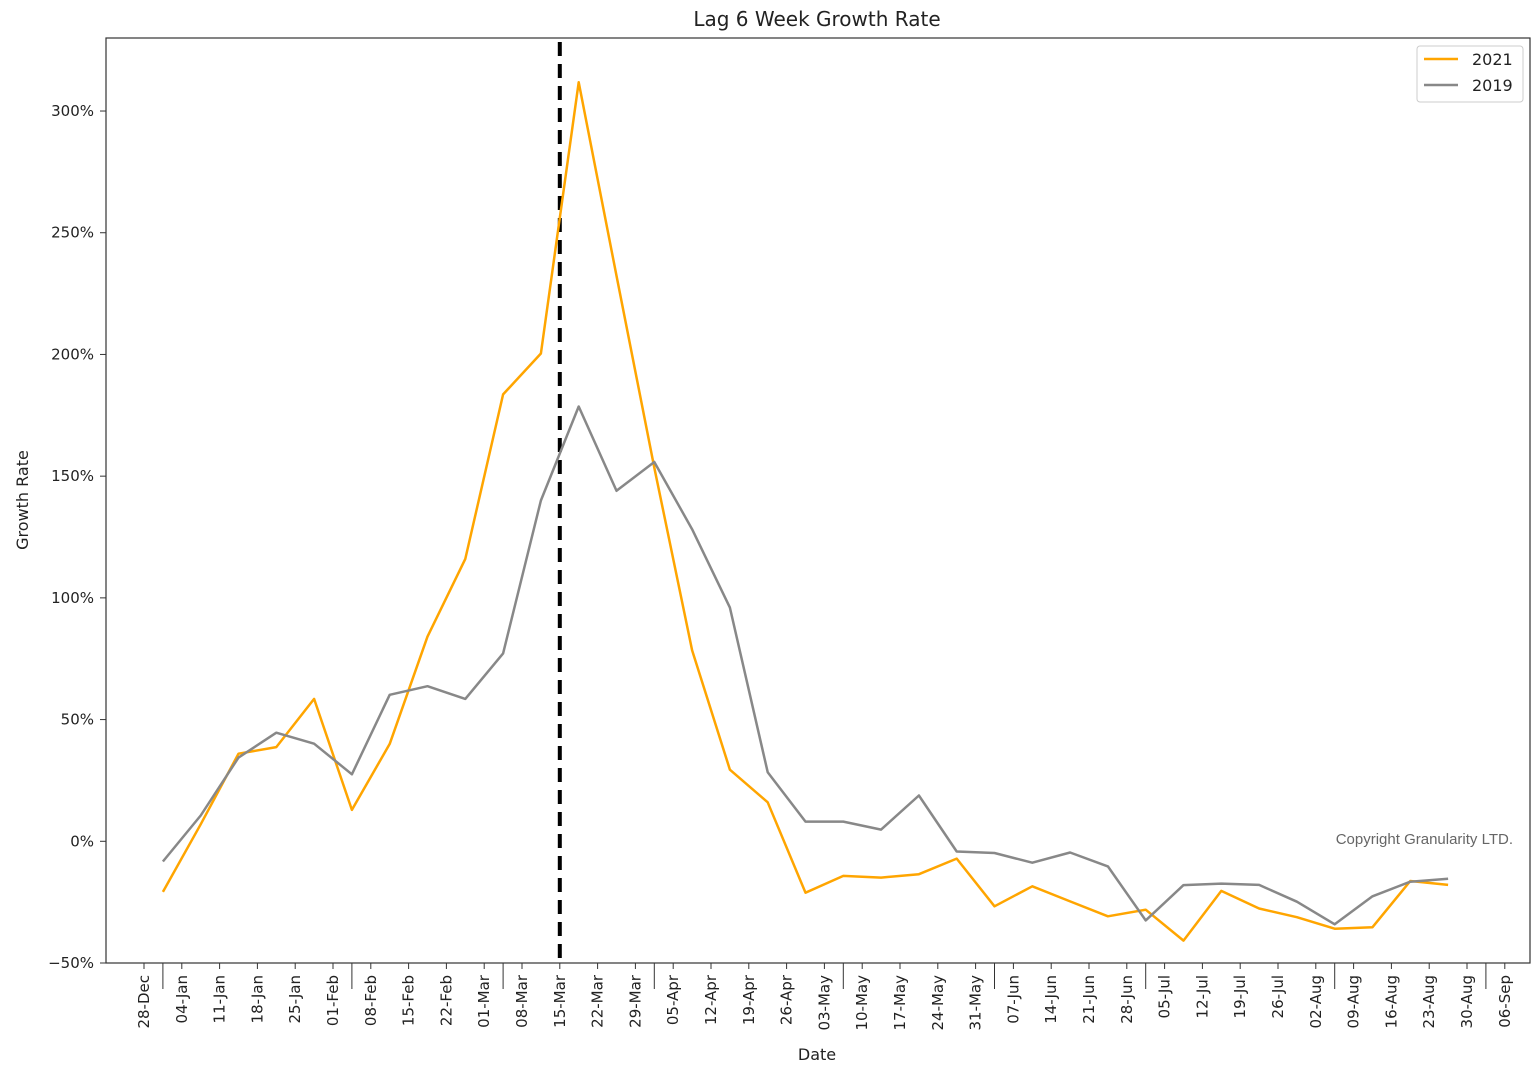 The height and width of the screenshot is (1071, 1540). I want to click on x-tick-label: 26-Jul, so click(1278, 996).